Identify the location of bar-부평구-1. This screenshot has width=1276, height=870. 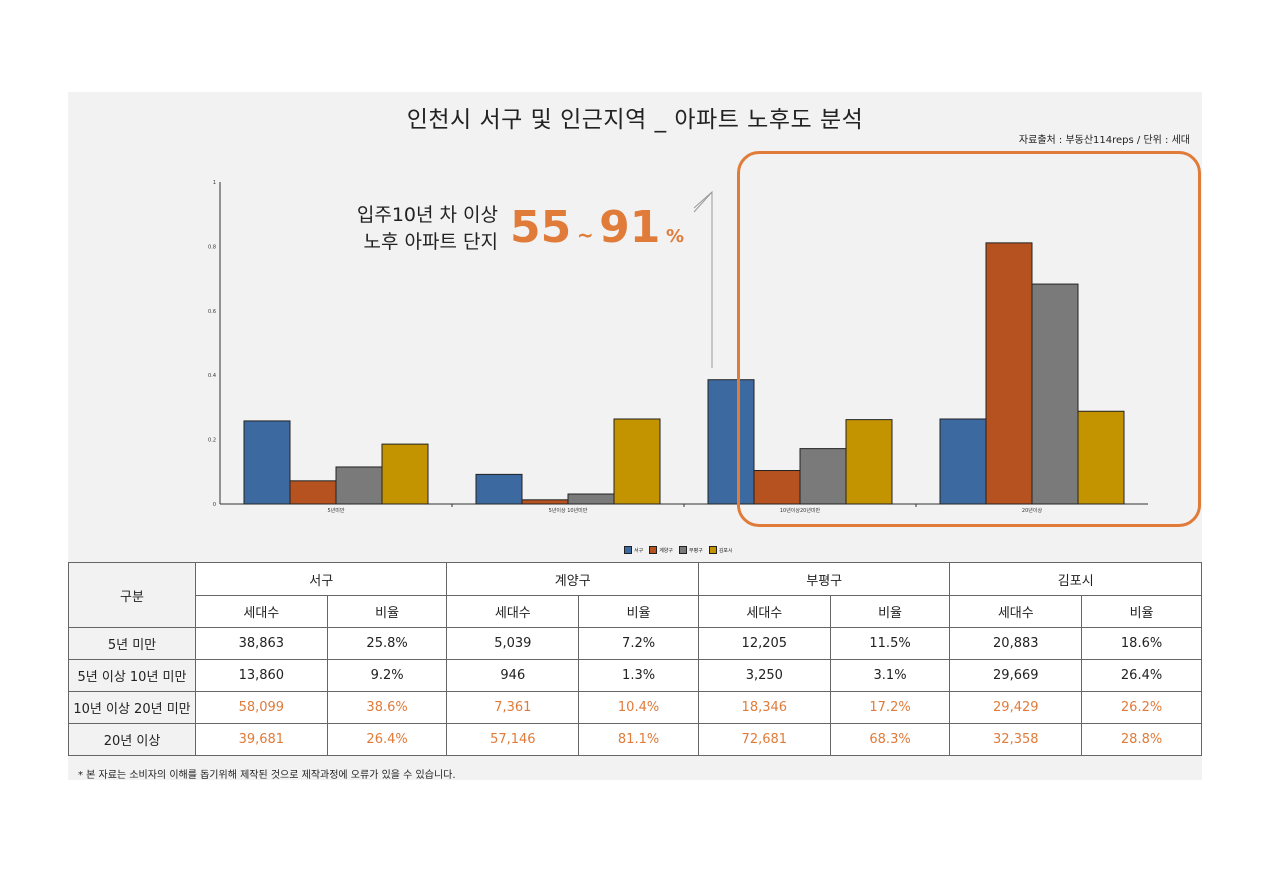
(591, 499).